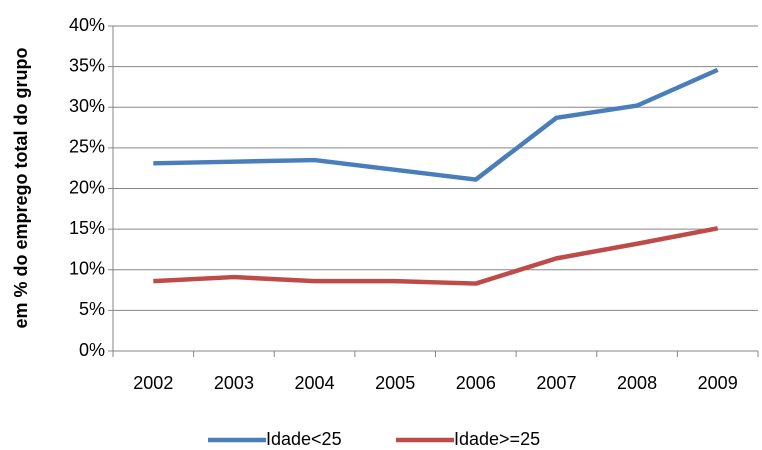  What do you see at coordinates (436, 256) in the screenshot?
I see `line-series` at bounding box center [436, 256].